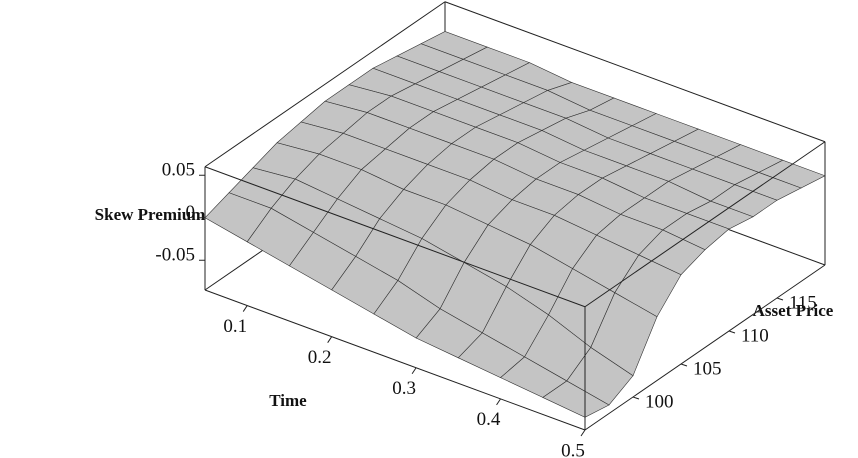 This screenshot has height=458, width=858. Describe the element at coordinates (489, 419) in the screenshot. I see `x-tick-label: 0.4` at that location.